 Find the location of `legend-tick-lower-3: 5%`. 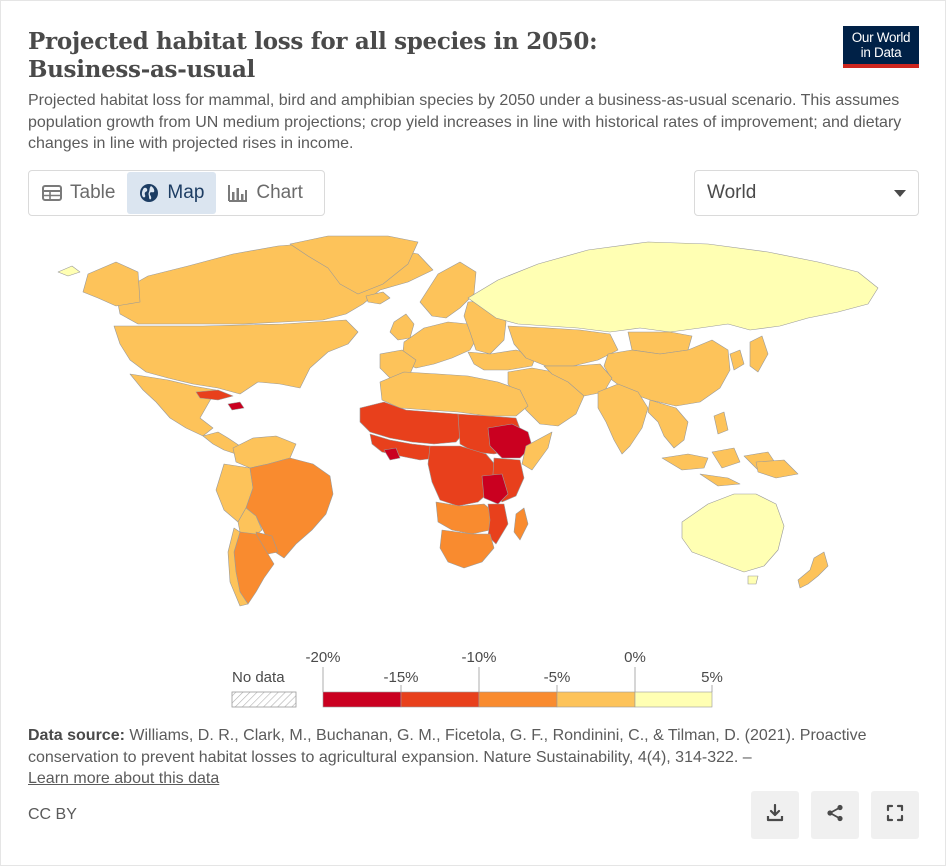

legend-tick-lower-3: 5% is located at coordinates (712, 677).